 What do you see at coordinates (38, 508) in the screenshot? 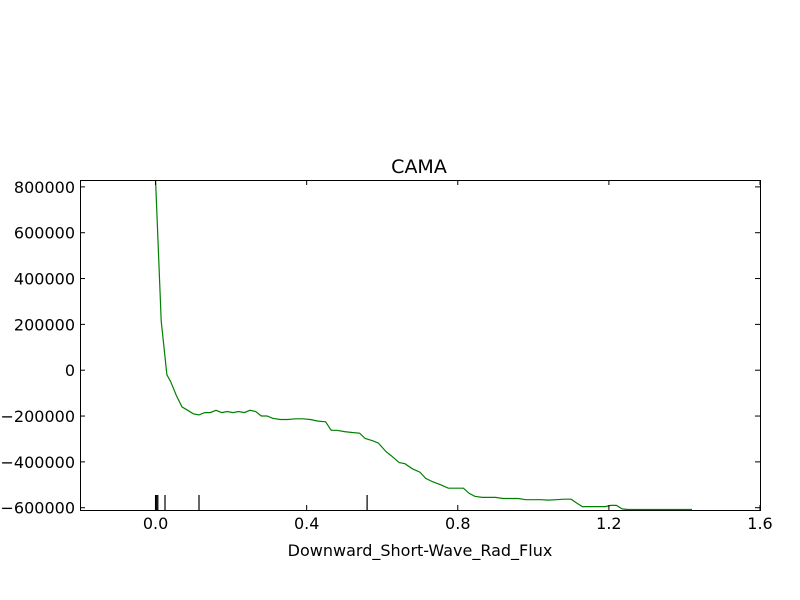
I see `y-tick-label: −600000` at bounding box center [38, 508].